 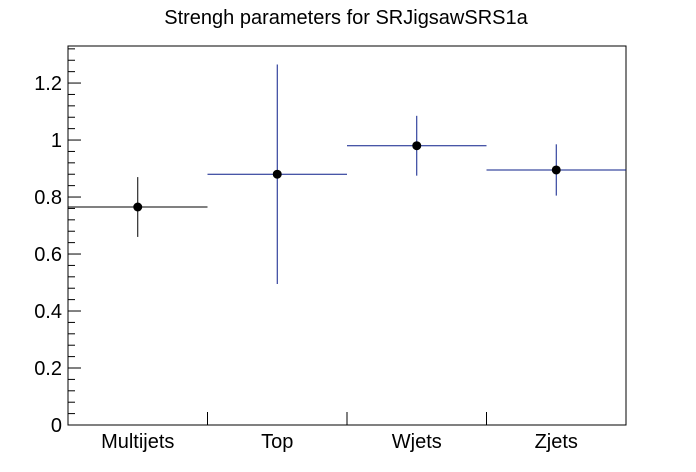 What do you see at coordinates (137, 442) in the screenshot?
I see `x-category-label: Multijets` at bounding box center [137, 442].